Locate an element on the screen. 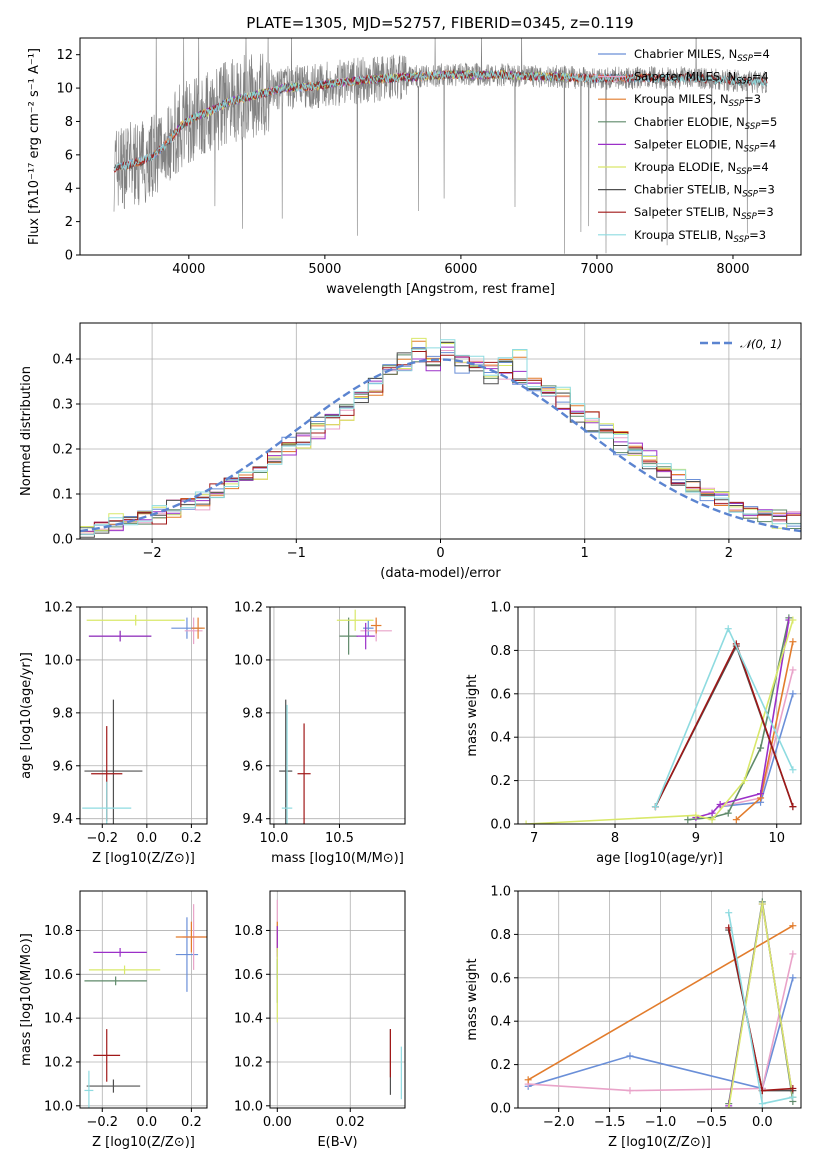 Image resolution: width=819 pixels, height=1170 pixels. legend-entry: Salpeter STELIB, NSSP=3 is located at coordinates (704, 213).